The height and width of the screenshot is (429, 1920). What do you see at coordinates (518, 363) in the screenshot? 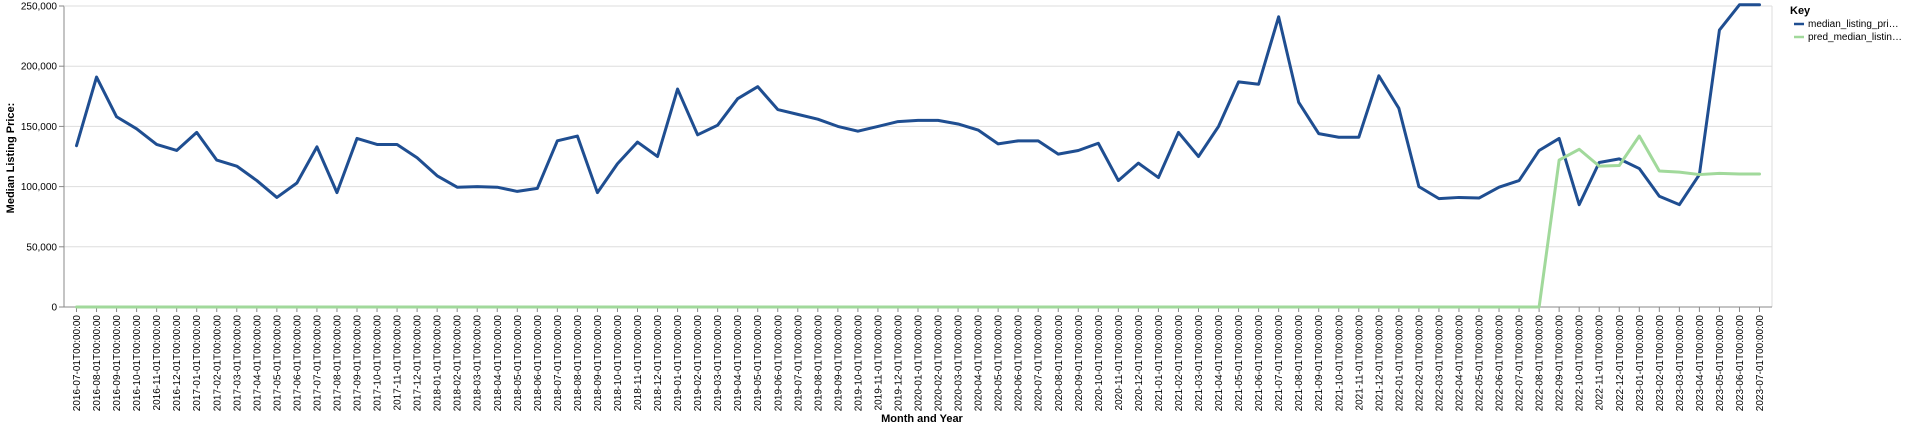
I see `x-tick-label: 2018-05-01T00:00:00` at bounding box center [518, 363].